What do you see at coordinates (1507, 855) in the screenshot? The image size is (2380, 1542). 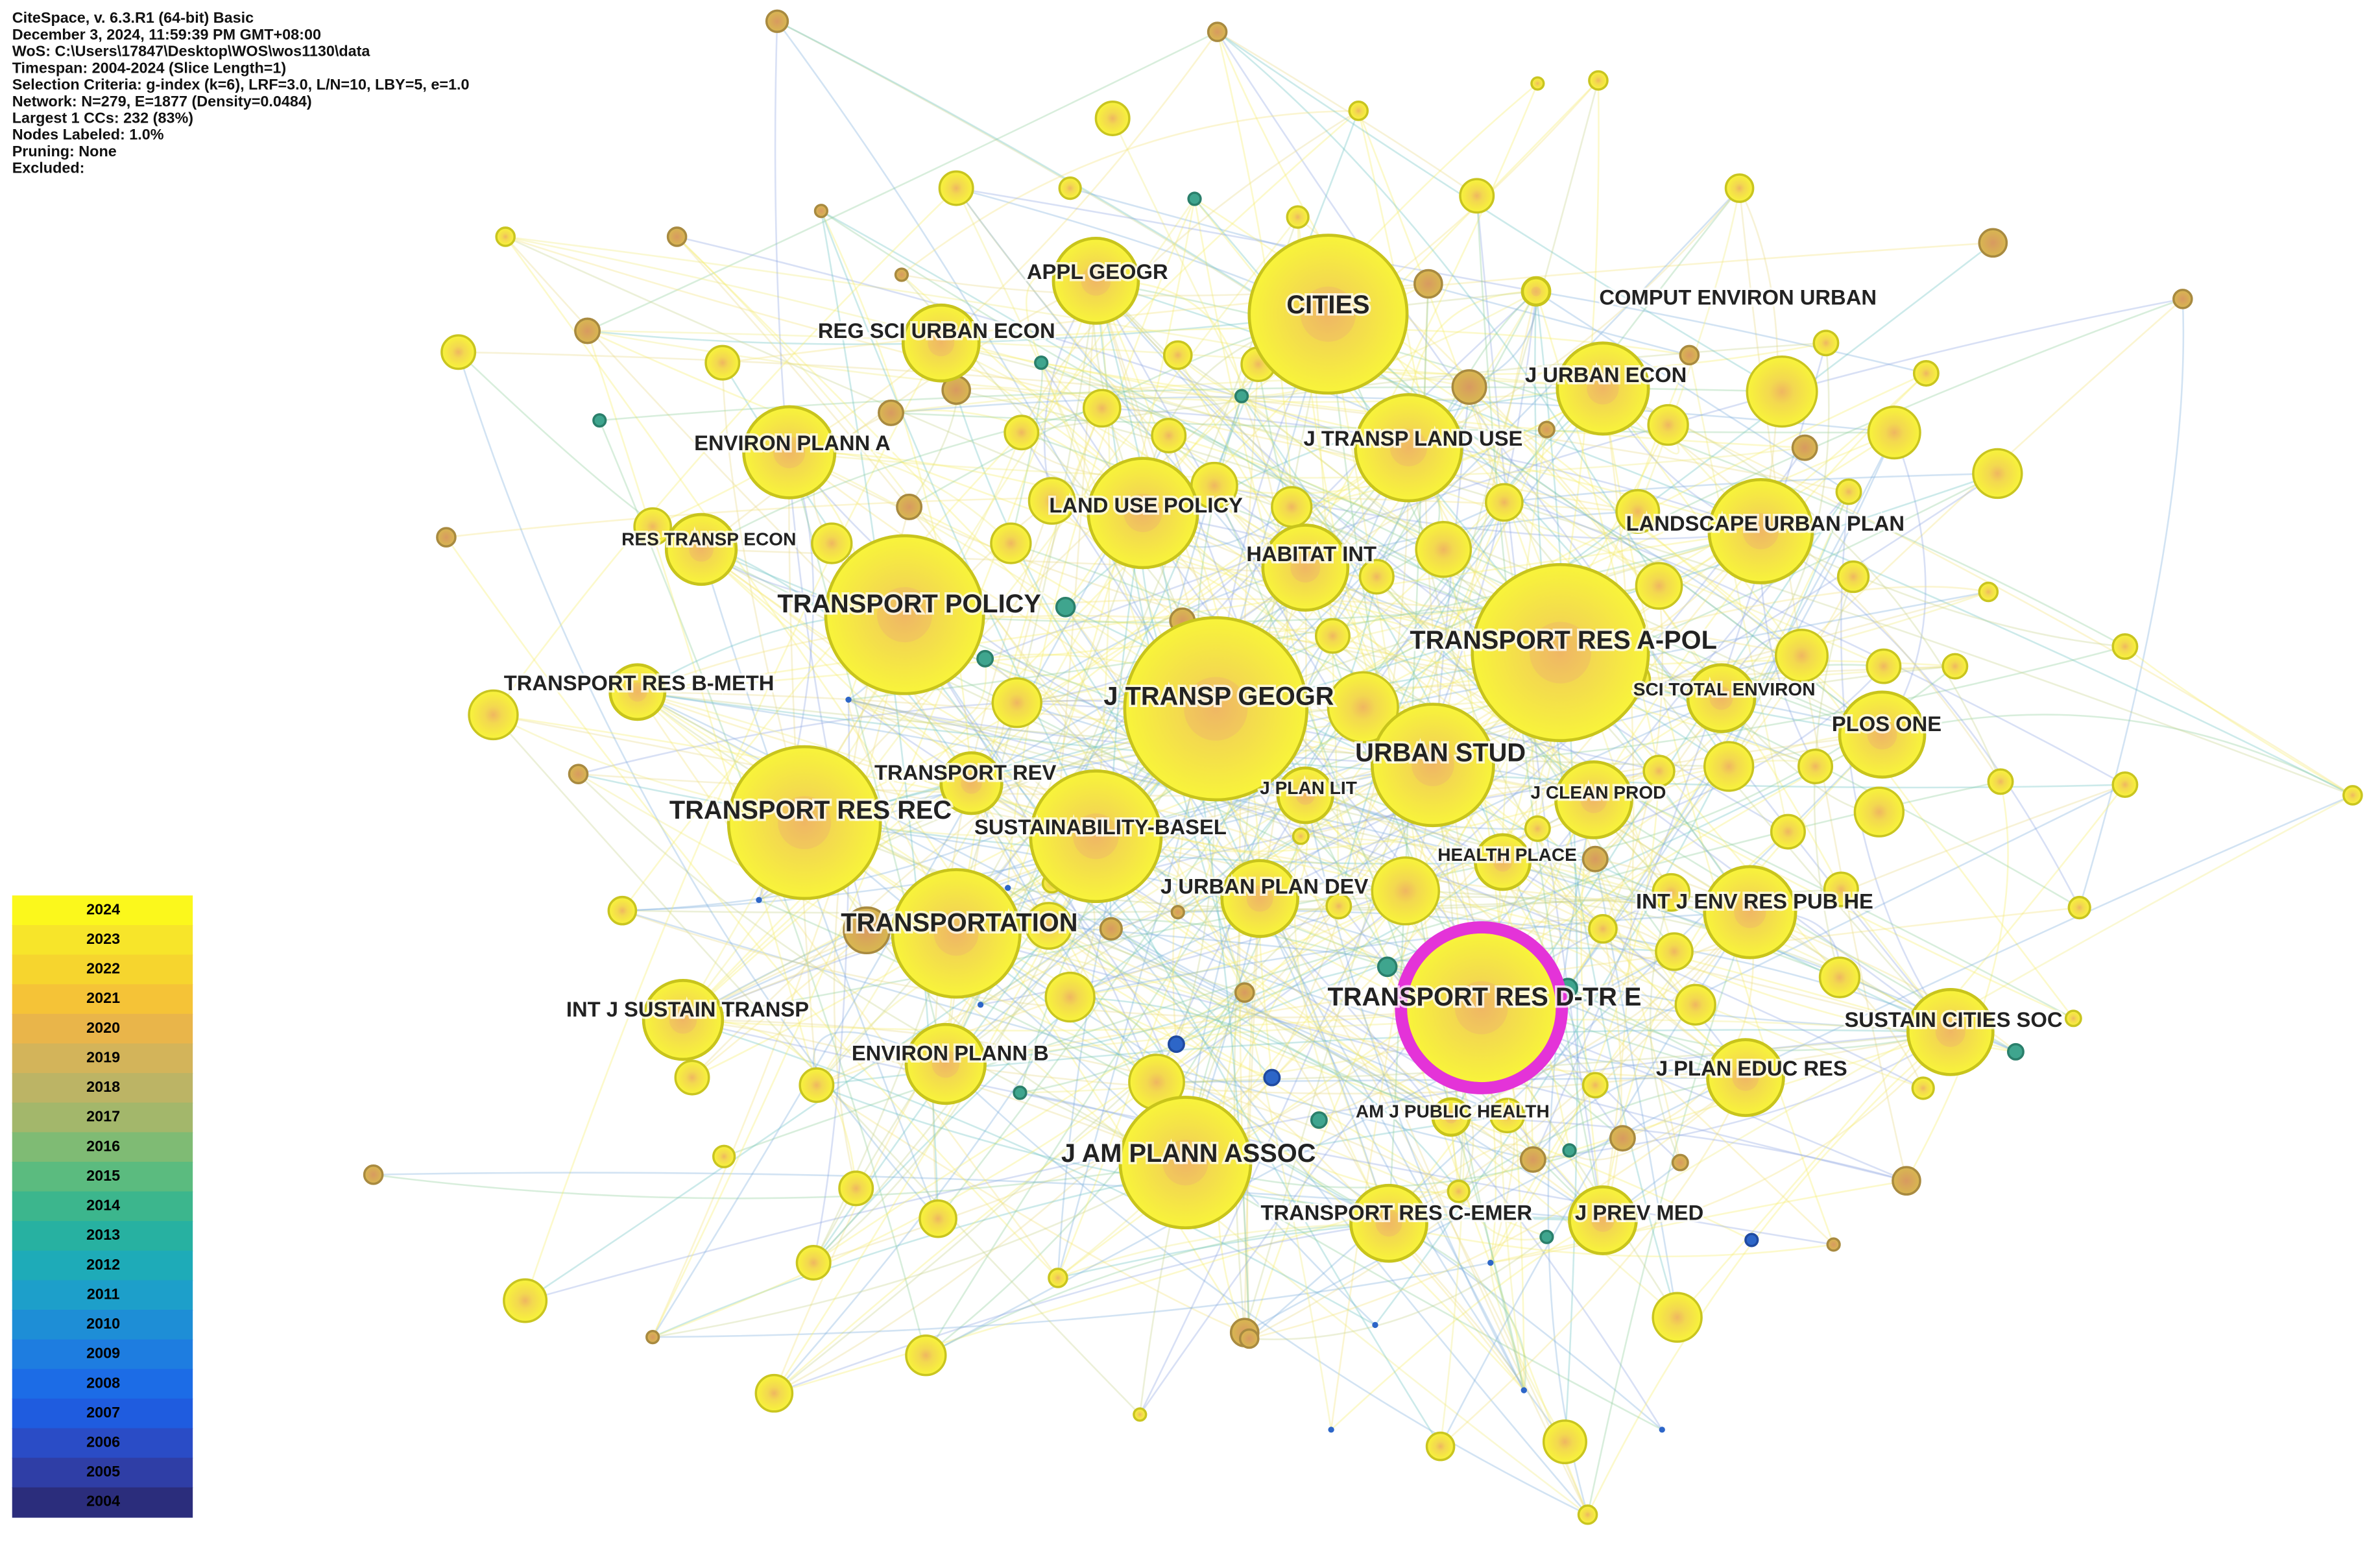 I see `node-label: HEALTH PLACE` at bounding box center [1507, 855].